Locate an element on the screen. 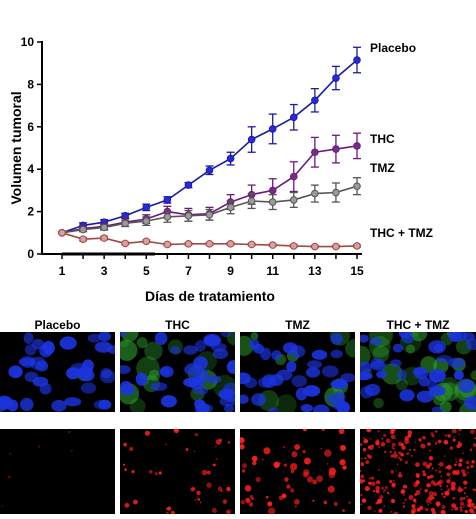 The width and height of the screenshot is (476, 519). y-tick-label: 6 is located at coordinates (30, 127).